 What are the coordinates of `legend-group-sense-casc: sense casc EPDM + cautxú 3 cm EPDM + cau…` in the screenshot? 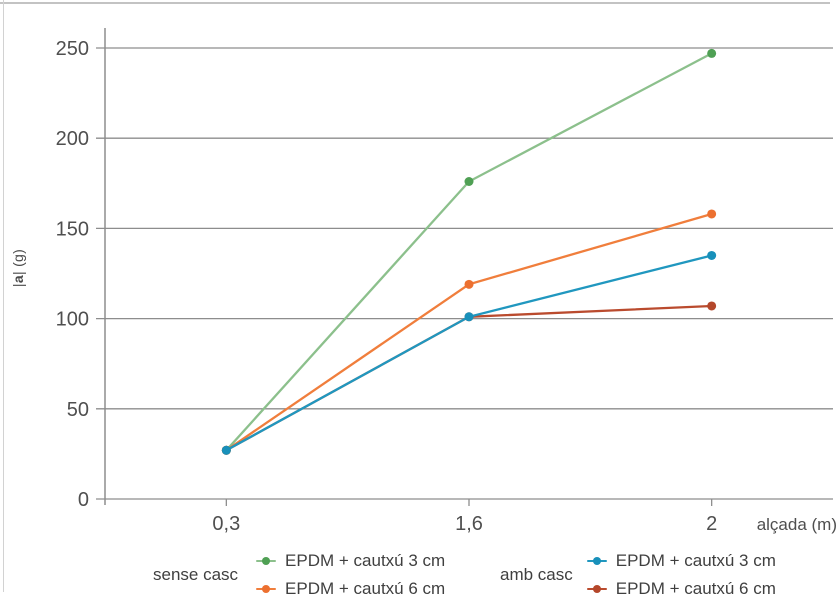 It's located at (299, 575).